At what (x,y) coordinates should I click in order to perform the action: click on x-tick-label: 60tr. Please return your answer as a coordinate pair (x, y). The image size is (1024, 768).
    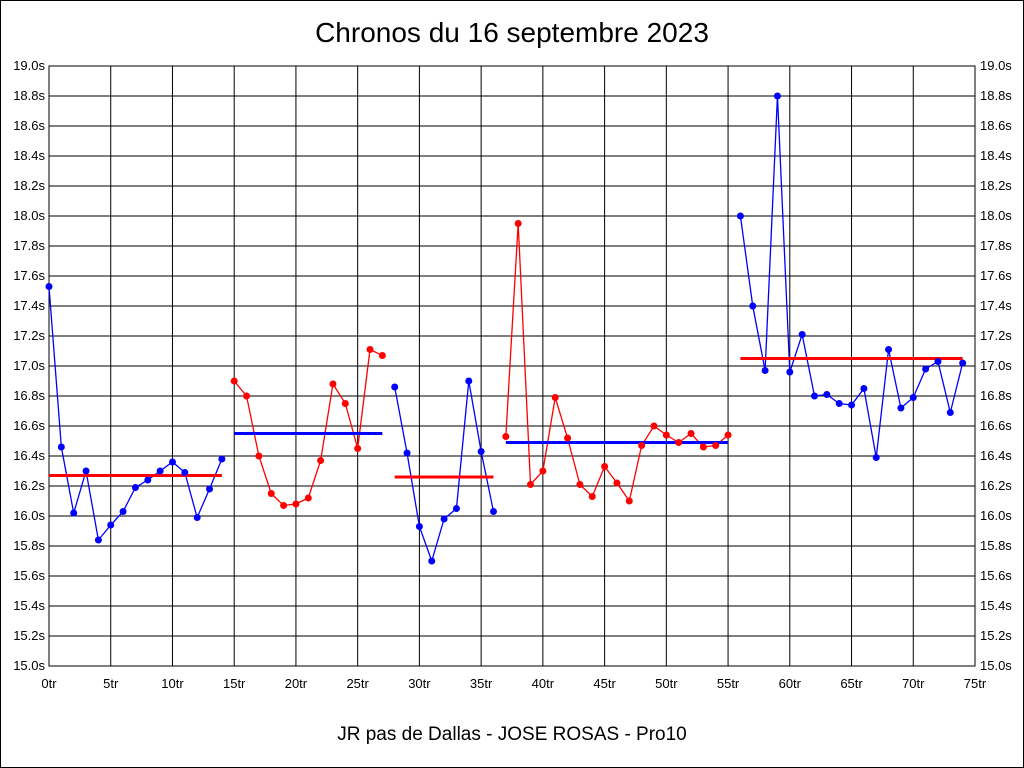
    Looking at the image, I should click on (790, 683).